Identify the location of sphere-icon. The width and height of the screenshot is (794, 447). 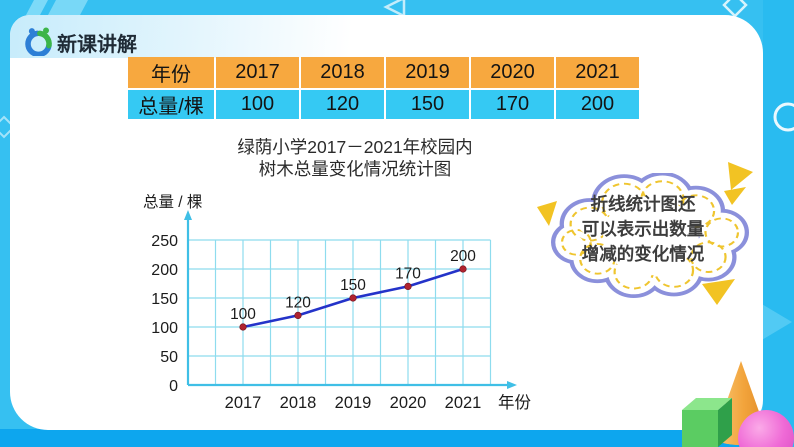
(766, 428).